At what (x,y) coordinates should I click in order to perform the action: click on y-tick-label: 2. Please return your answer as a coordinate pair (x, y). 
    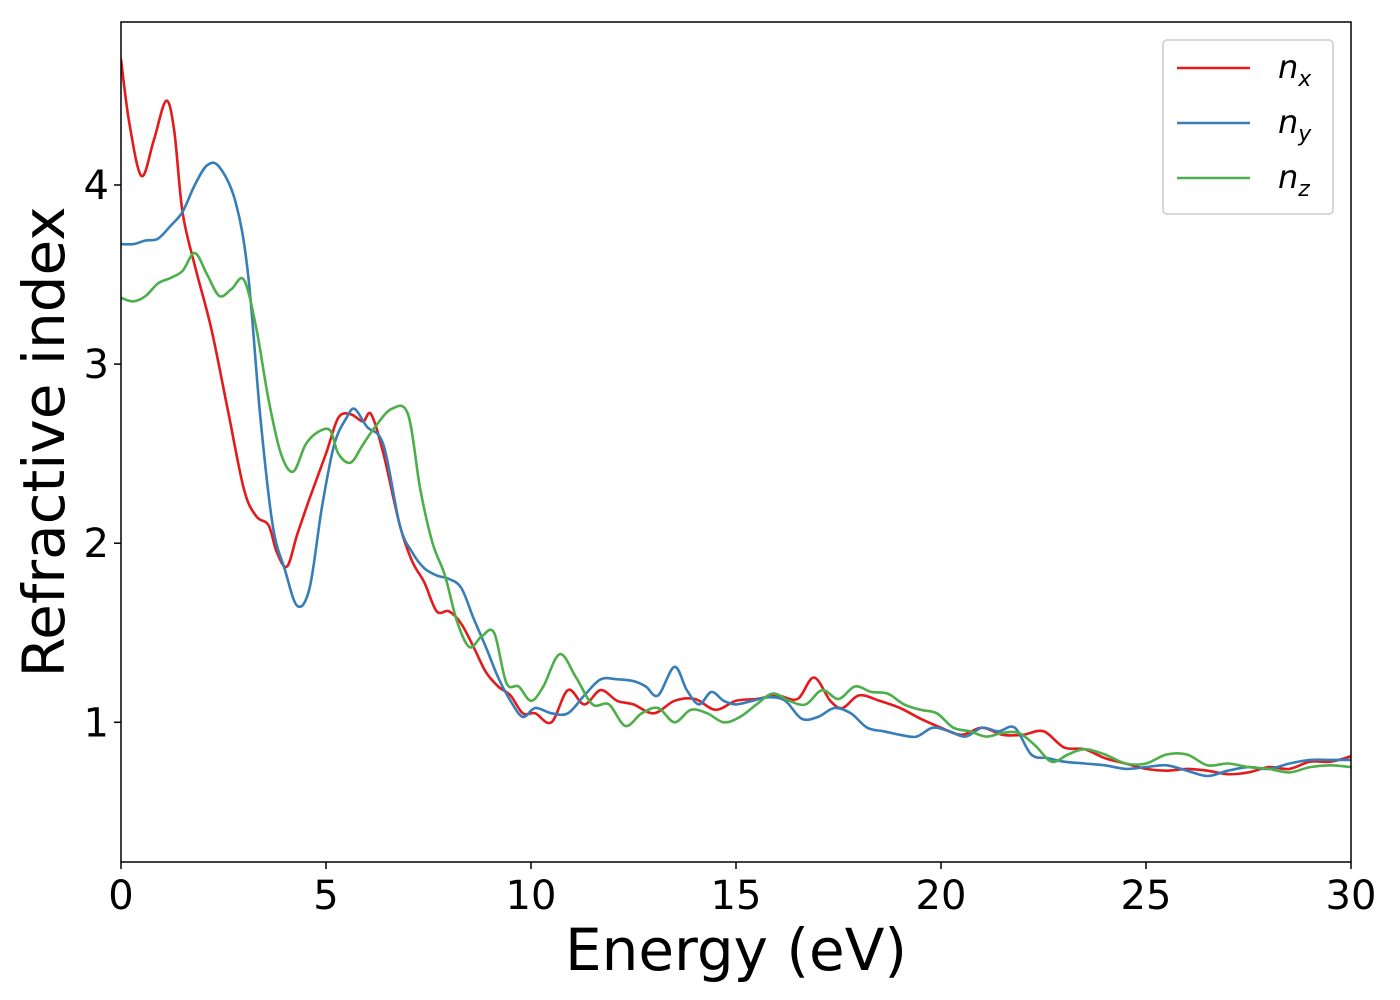
    Looking at the image, I should click on (96, 544).